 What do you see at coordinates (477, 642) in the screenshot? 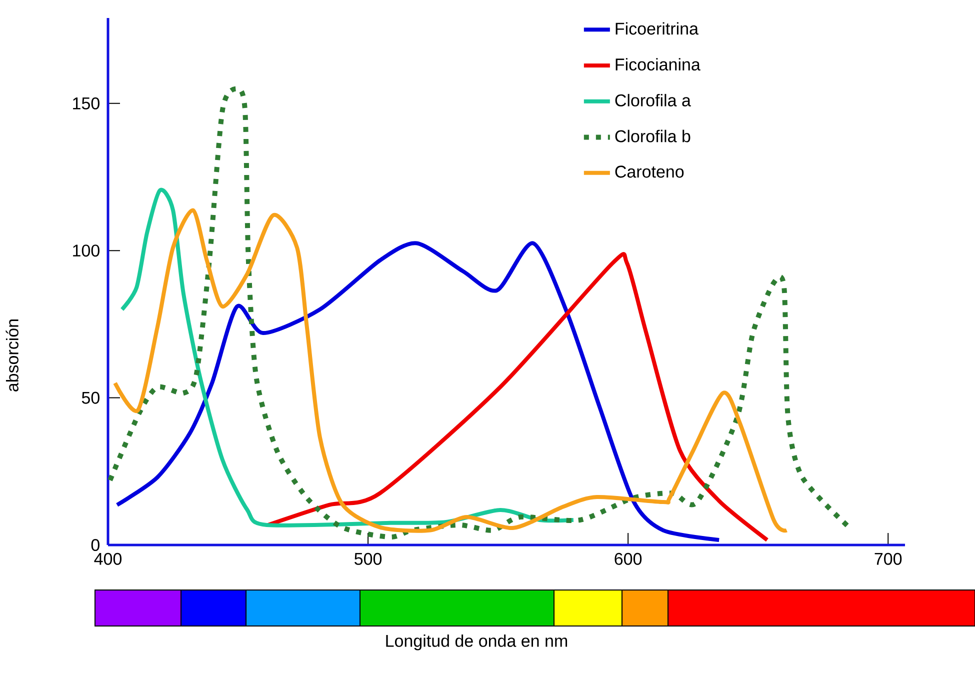
I see `x-axis-title: Longitud de onda en nm` at bounding box center [477, 642].